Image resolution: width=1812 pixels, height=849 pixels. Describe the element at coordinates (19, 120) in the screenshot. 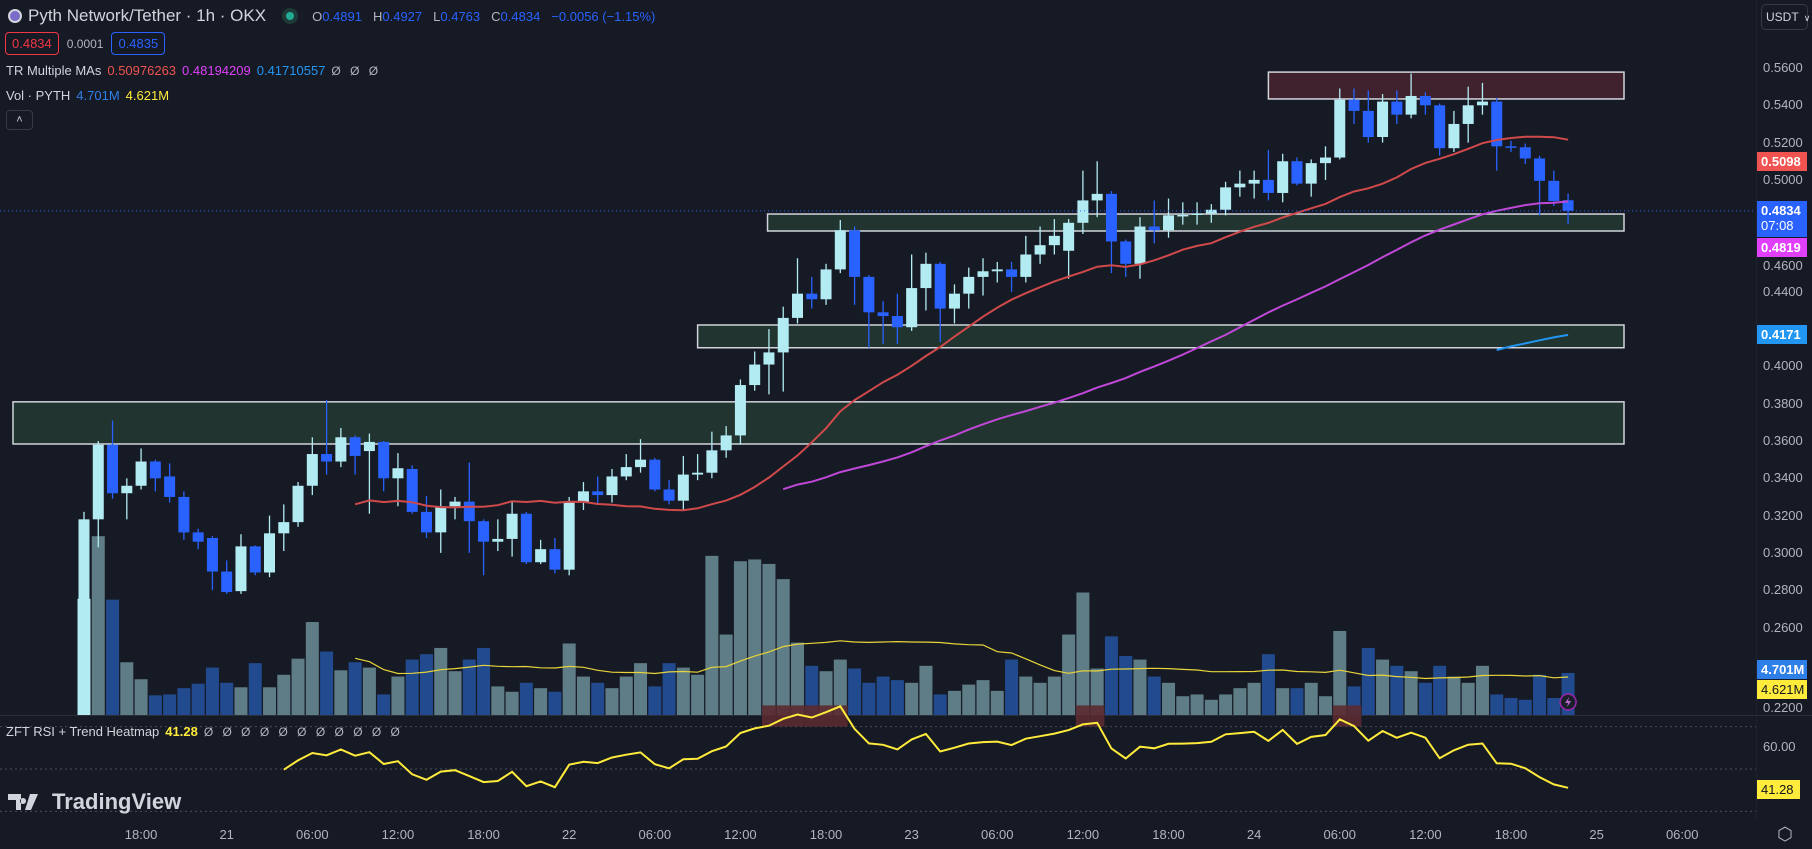

I see `collapse-legend-button: ˄` at that location.